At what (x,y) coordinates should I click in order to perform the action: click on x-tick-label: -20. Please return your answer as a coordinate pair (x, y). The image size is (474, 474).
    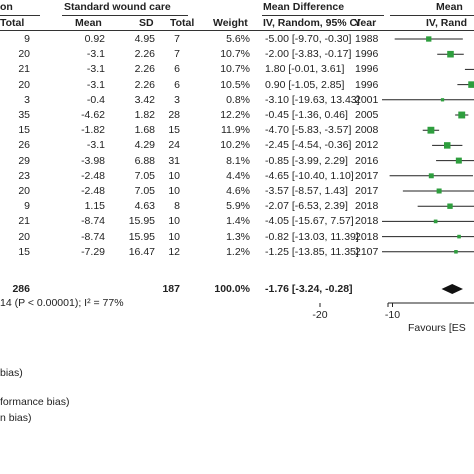
    Looking at the image, I should click on (319, 315).